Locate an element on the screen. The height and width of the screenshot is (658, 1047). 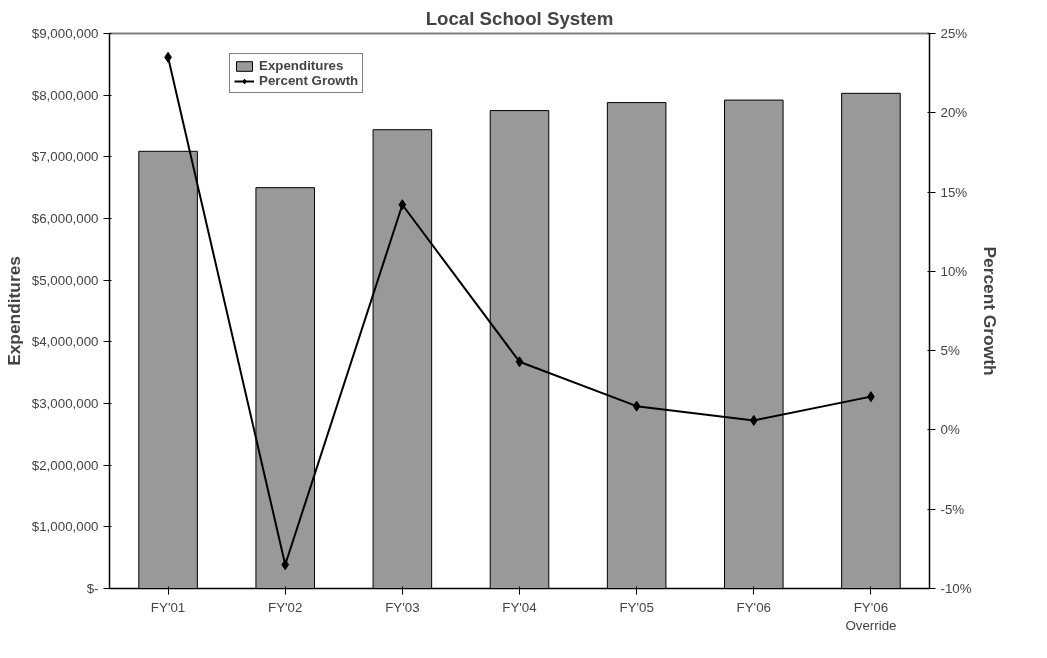
y-tick-label: $4,000,000 is located at coordinates (65, 342).